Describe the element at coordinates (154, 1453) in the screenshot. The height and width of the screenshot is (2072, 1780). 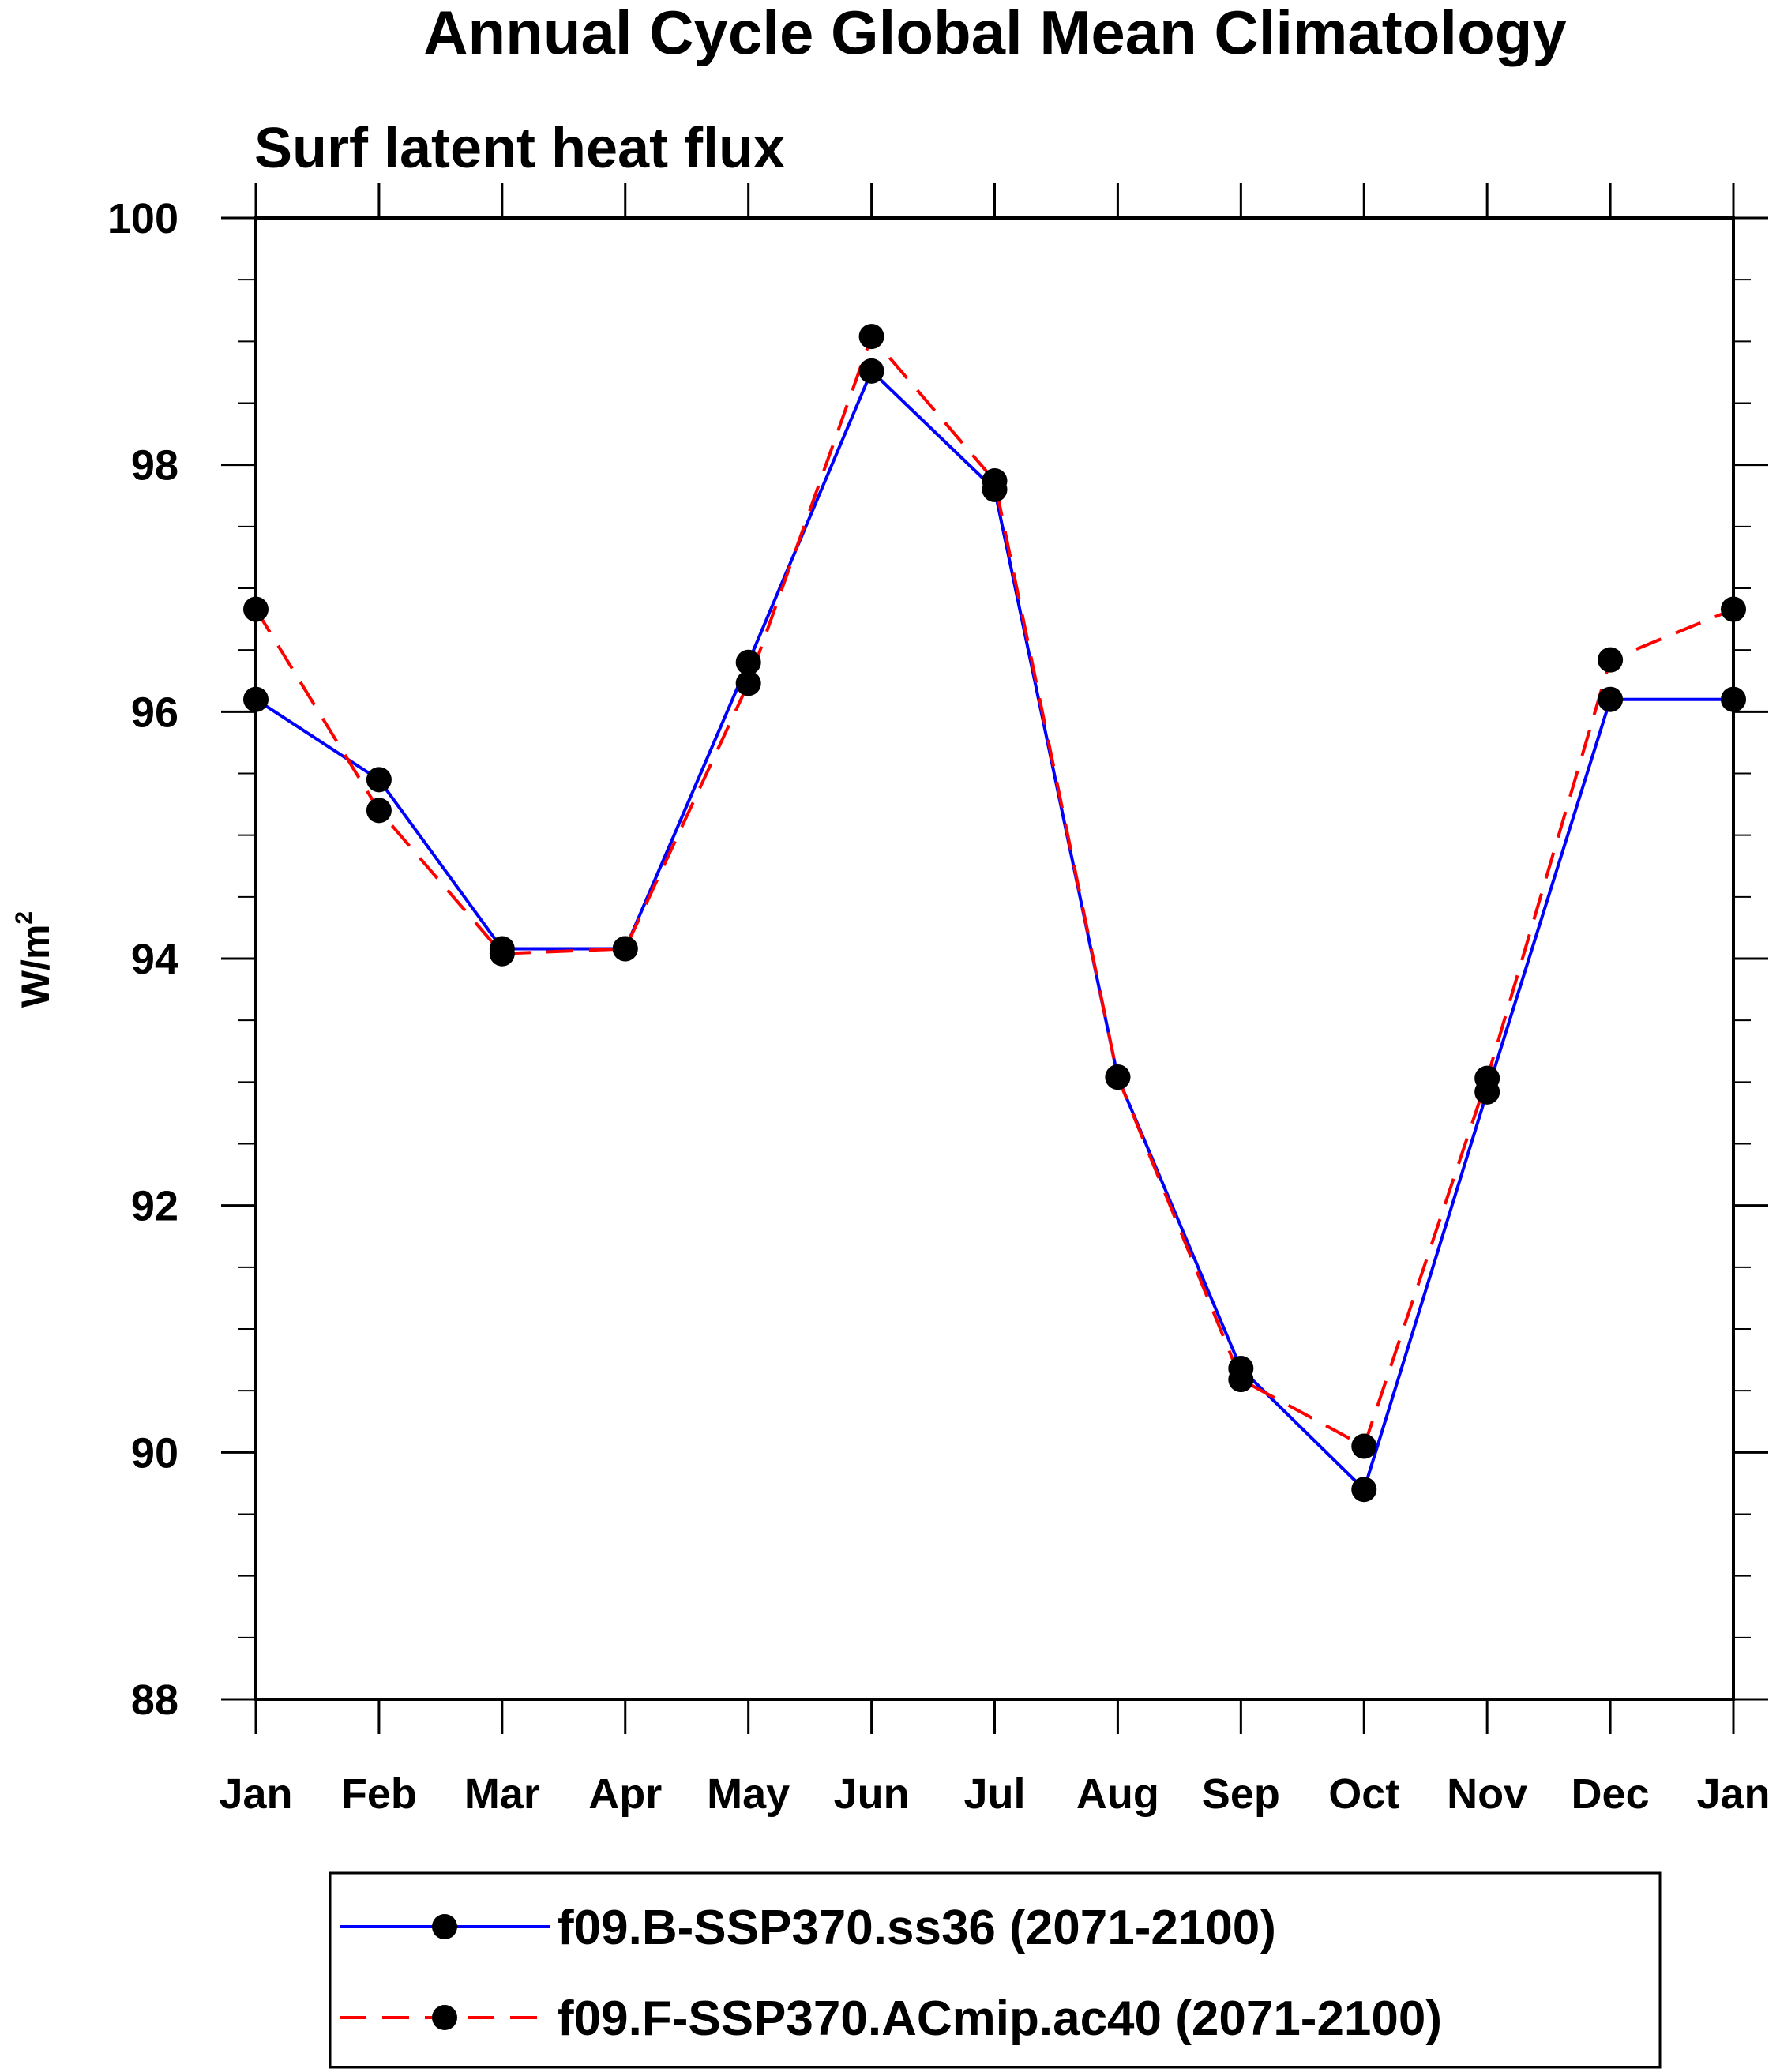
I see `y-tick-label: 90` at that location.